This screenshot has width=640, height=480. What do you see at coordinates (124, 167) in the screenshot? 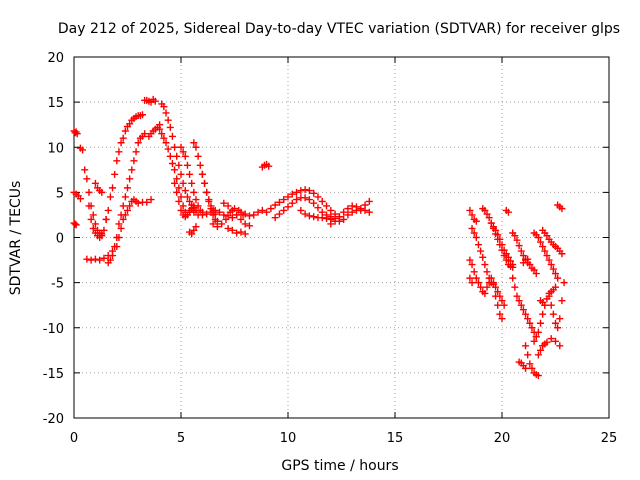
I see `series-arc-i` at bounding box center [124, 167].